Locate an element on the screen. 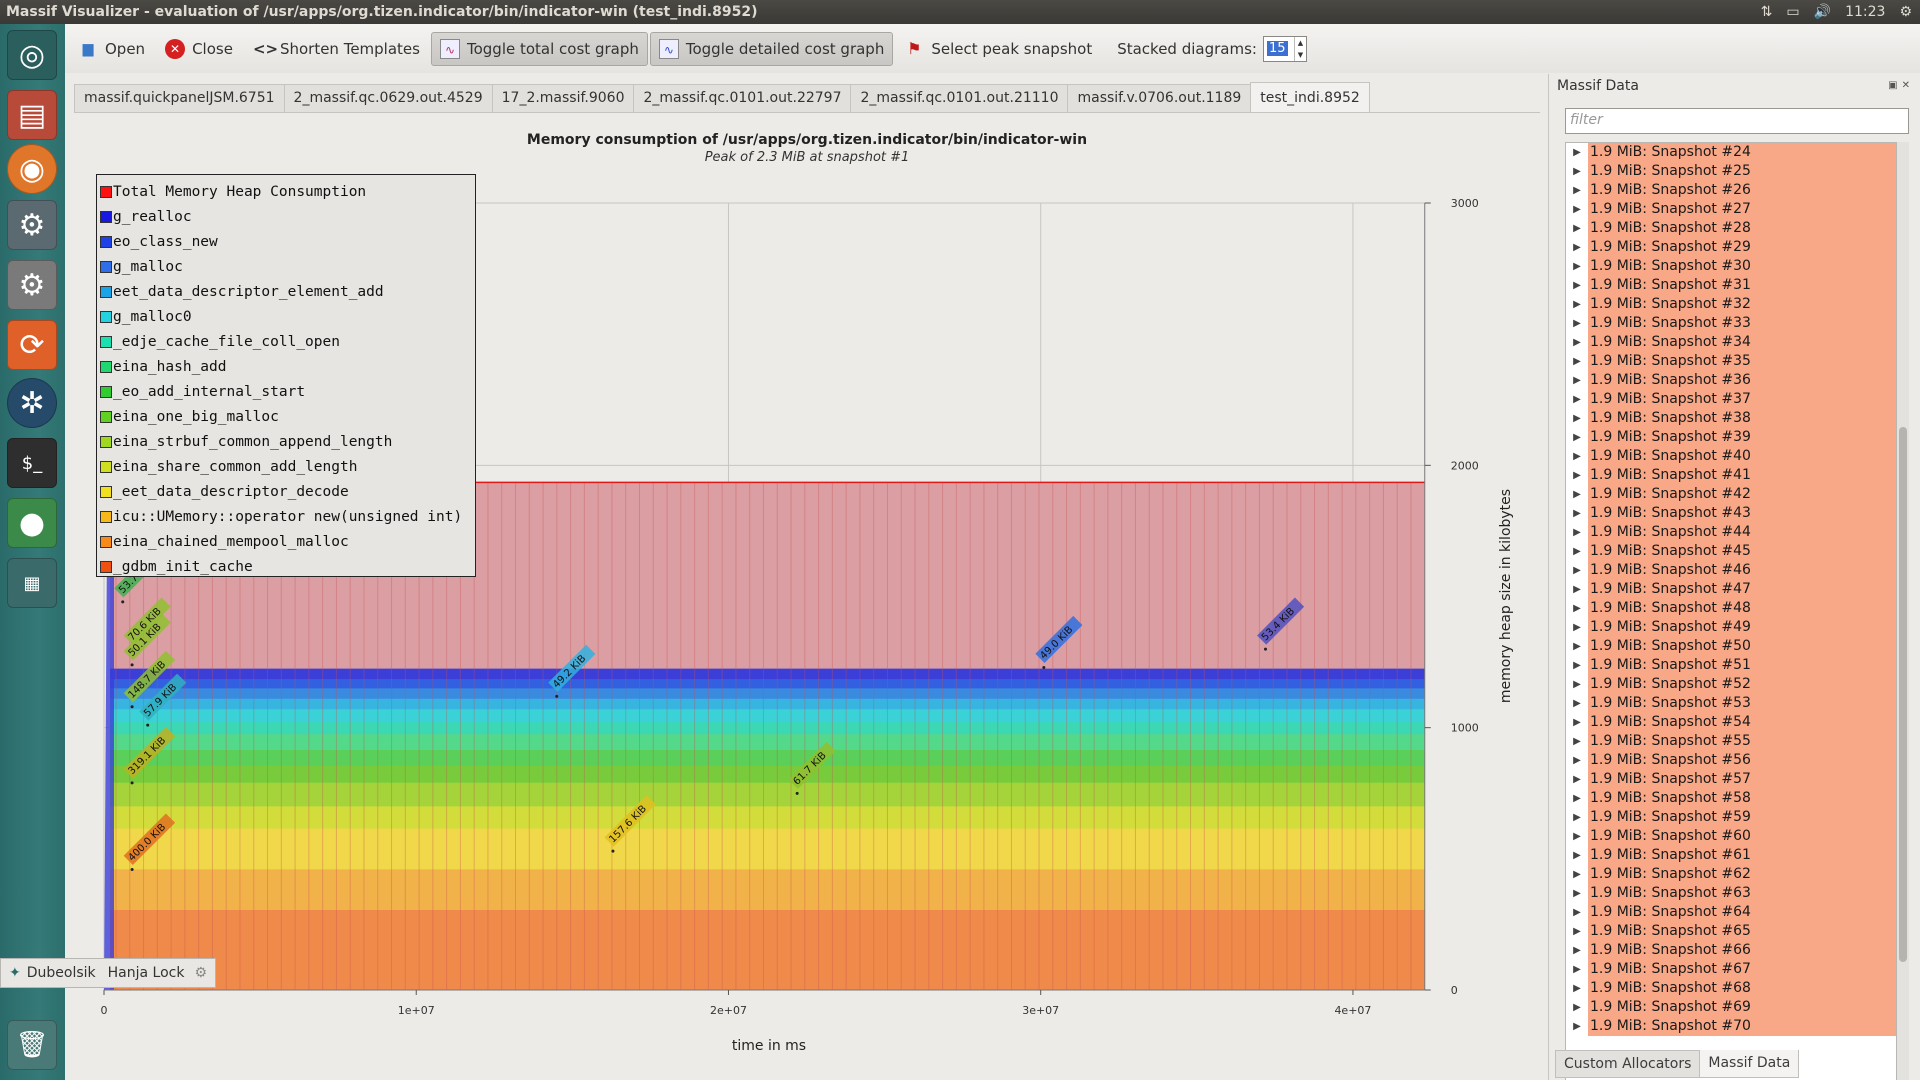 Image resolution: width=1920 pixels, height=1080 pixels. spin-arrows-icon: ▲ ▼ is located at coordinates (1299, 48).